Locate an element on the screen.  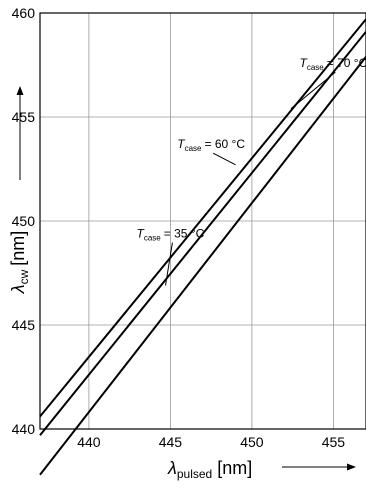
y-axis-symbol: λ is located at coordinates (18, 289).